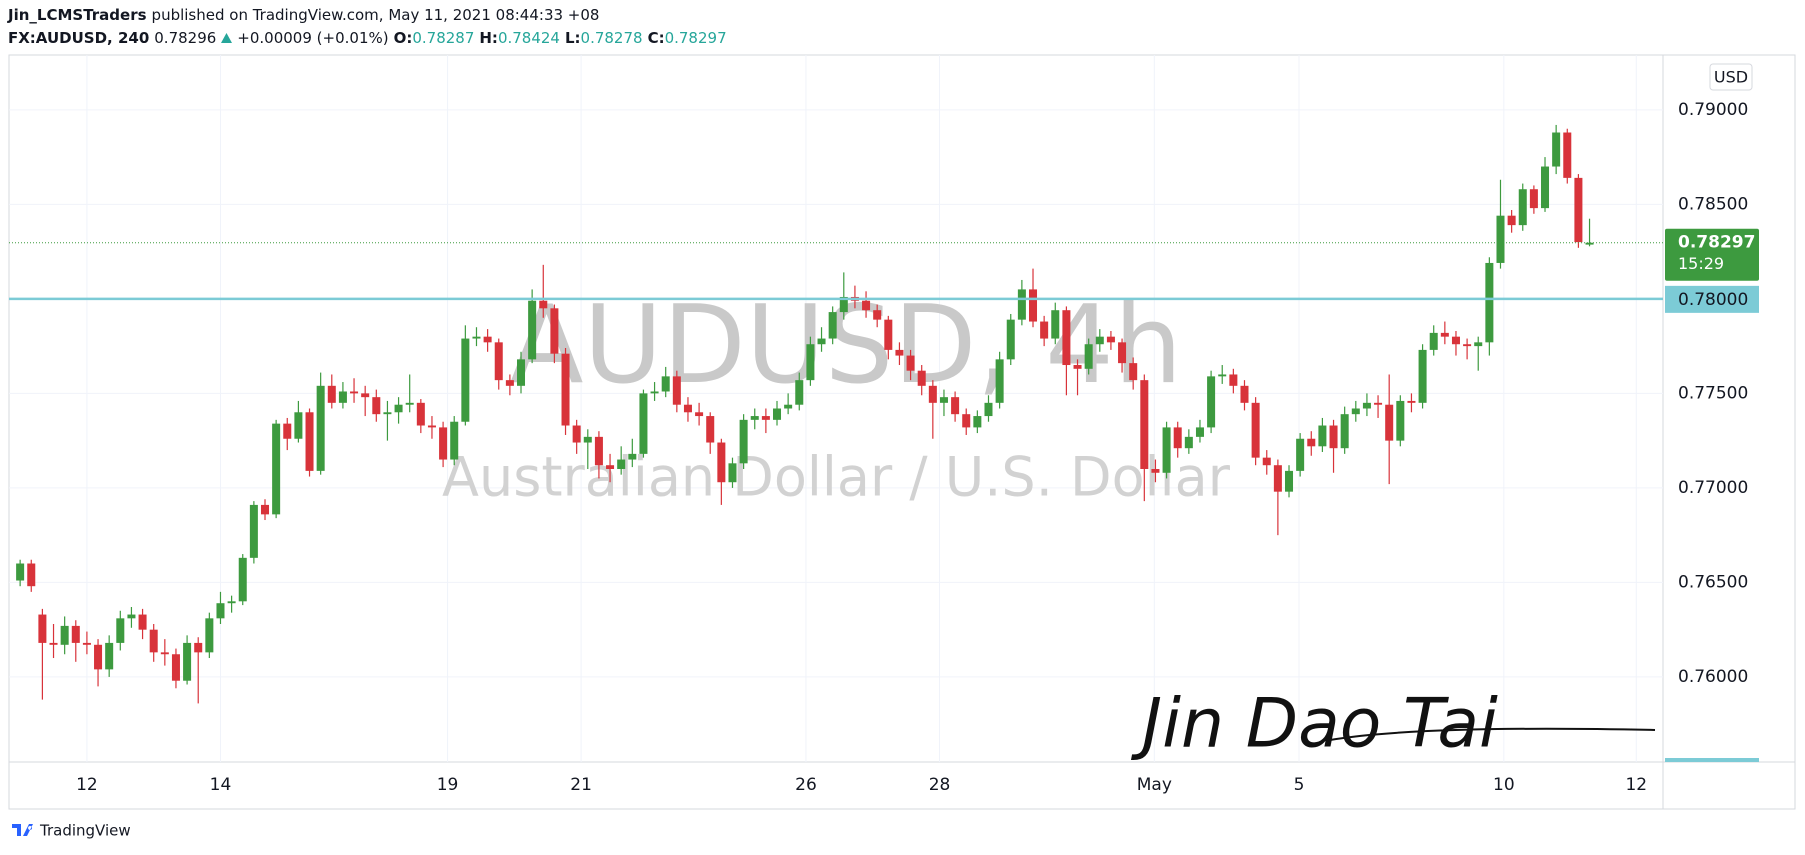 The image size is (1805, 855). I want to click on ohlc-value: 0.78424, so click(528, 38).